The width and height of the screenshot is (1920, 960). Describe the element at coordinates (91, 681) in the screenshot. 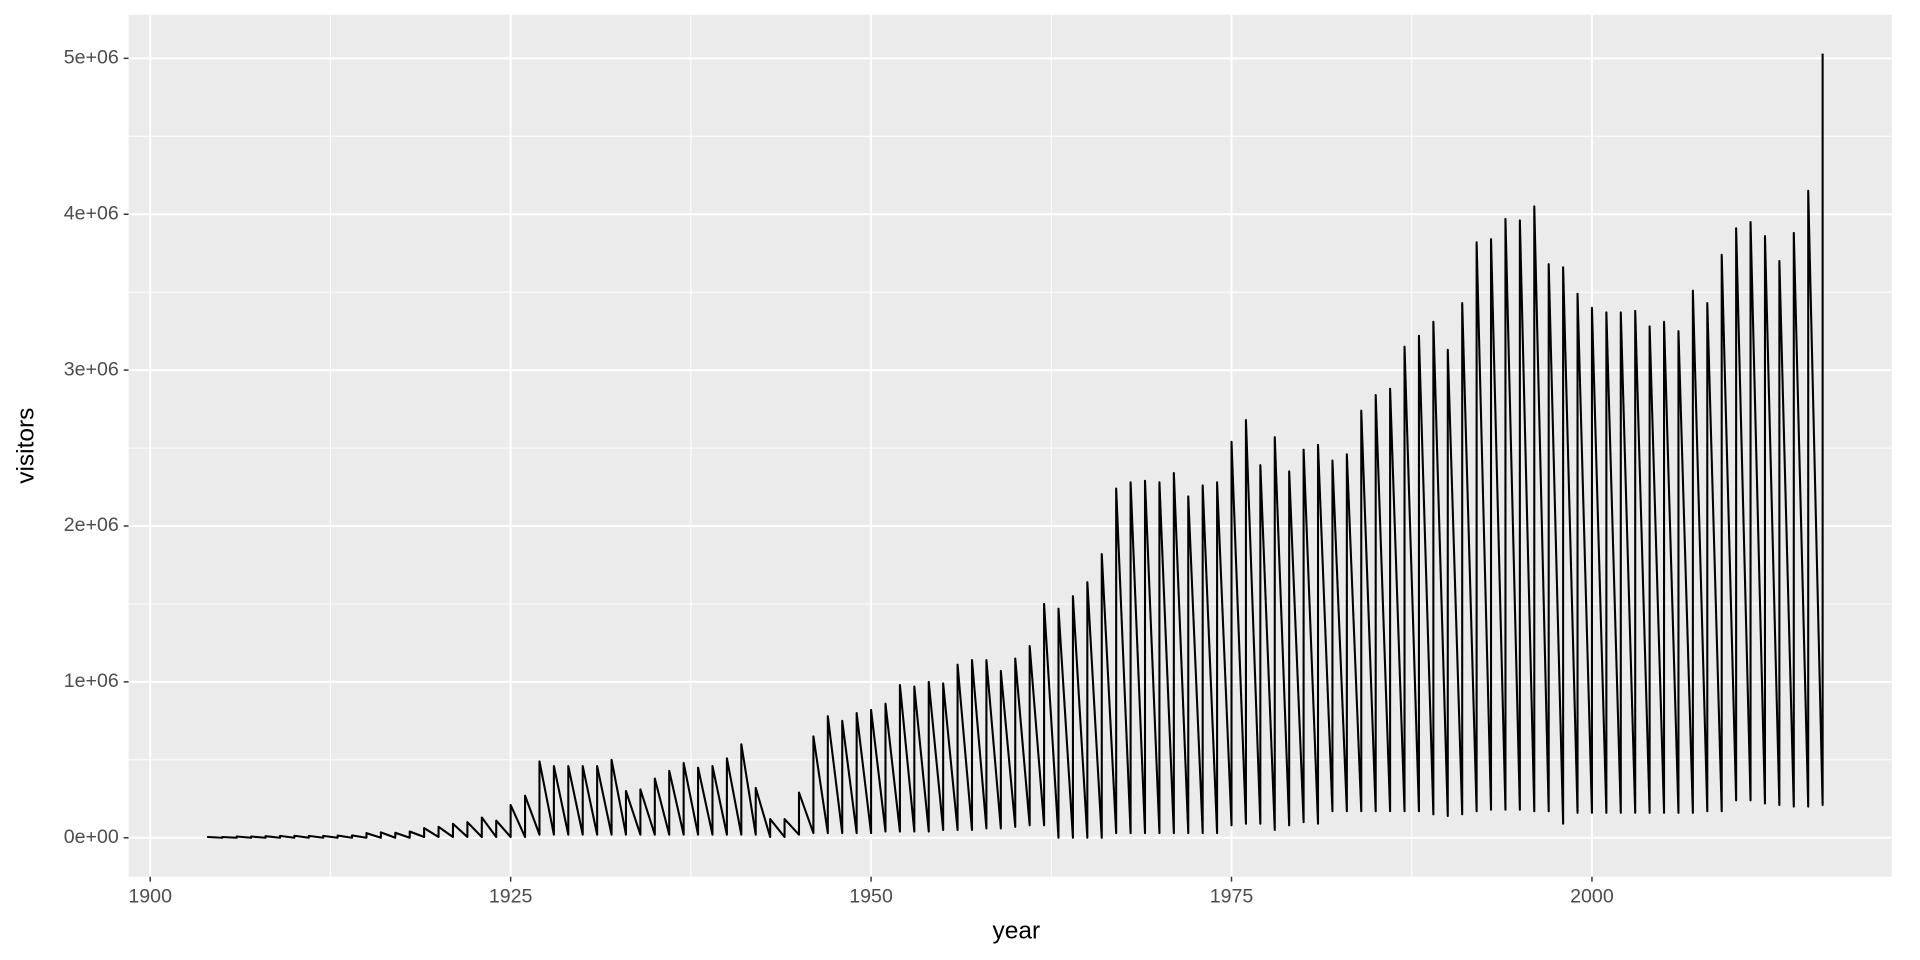

I see `y-tick-label: 1e+06` at that location.